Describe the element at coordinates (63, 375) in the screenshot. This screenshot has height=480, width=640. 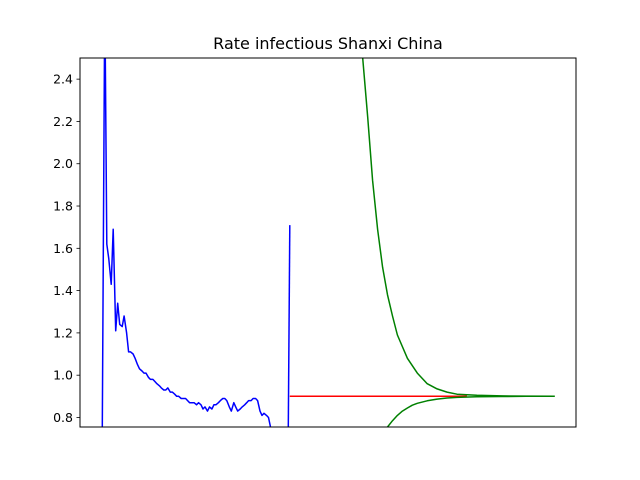
I see `y-tick-label: 1.0` at that location.